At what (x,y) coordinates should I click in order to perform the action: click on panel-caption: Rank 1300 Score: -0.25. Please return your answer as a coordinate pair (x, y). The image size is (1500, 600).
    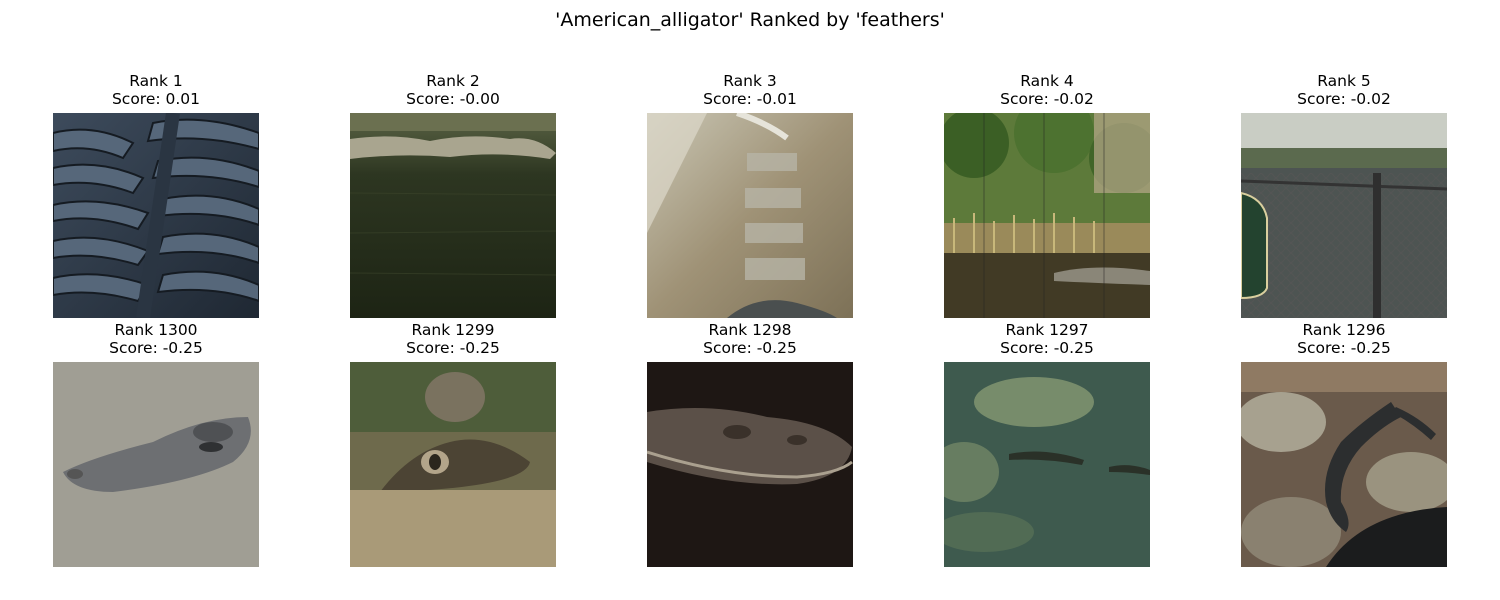
    Looking at the image, I should click on (156, 339).